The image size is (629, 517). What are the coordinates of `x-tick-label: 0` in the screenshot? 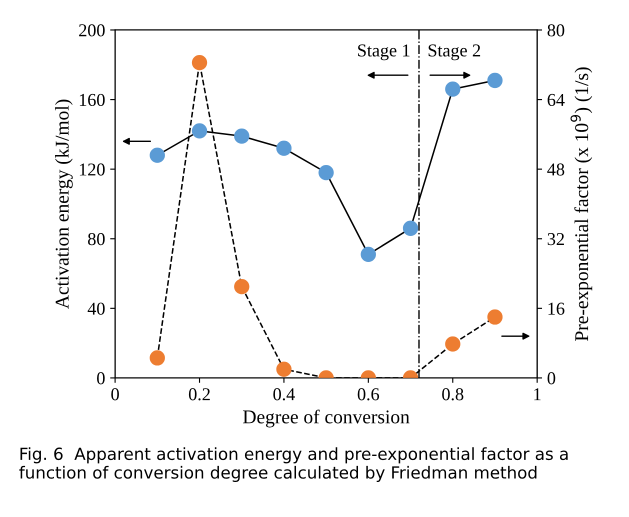 It's located at (115, 394).